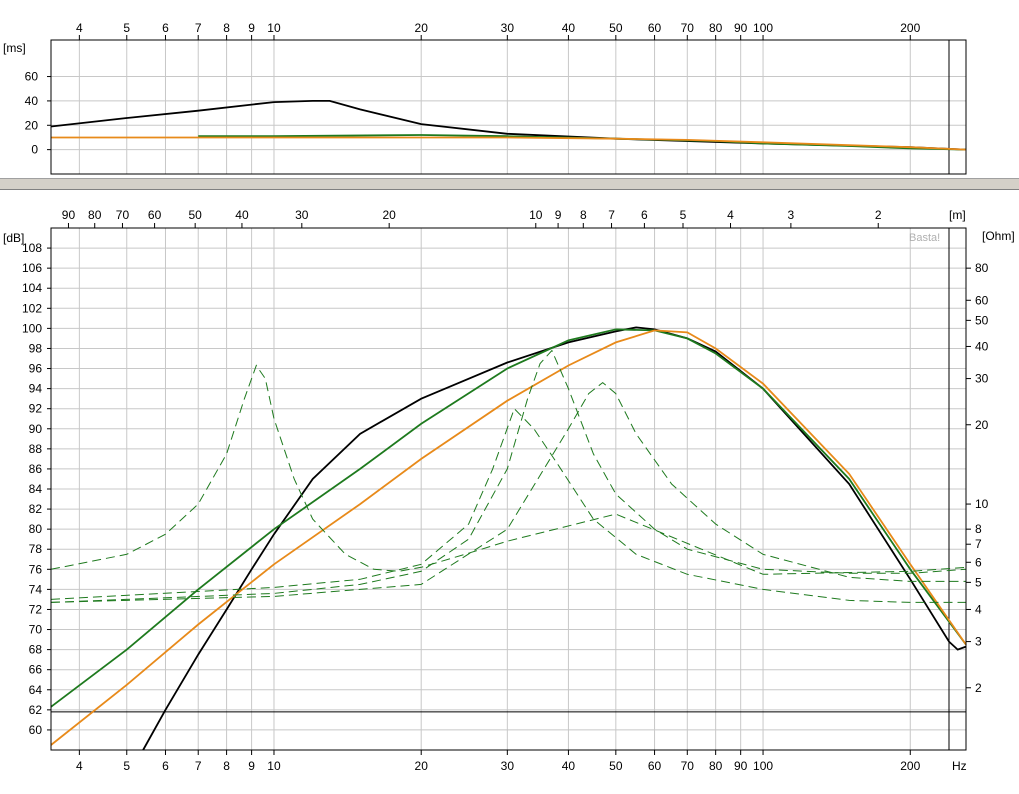  What do you see at coordinates (36, 630) in the screenshot?
I see `db-tick-label: 70` at bounding box center [36, 630].